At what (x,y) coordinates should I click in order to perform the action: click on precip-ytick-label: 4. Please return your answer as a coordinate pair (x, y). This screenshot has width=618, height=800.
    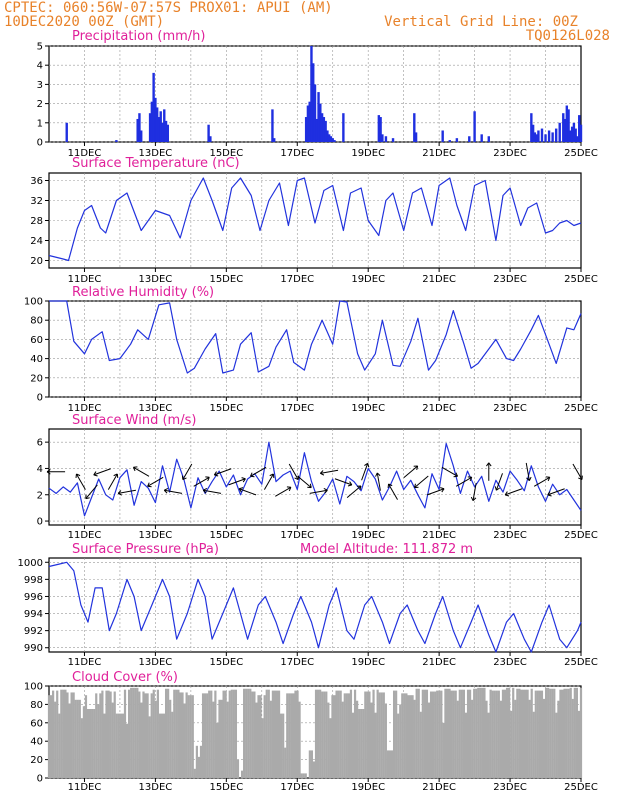
    Looking at the image, I should click on (40, 66).